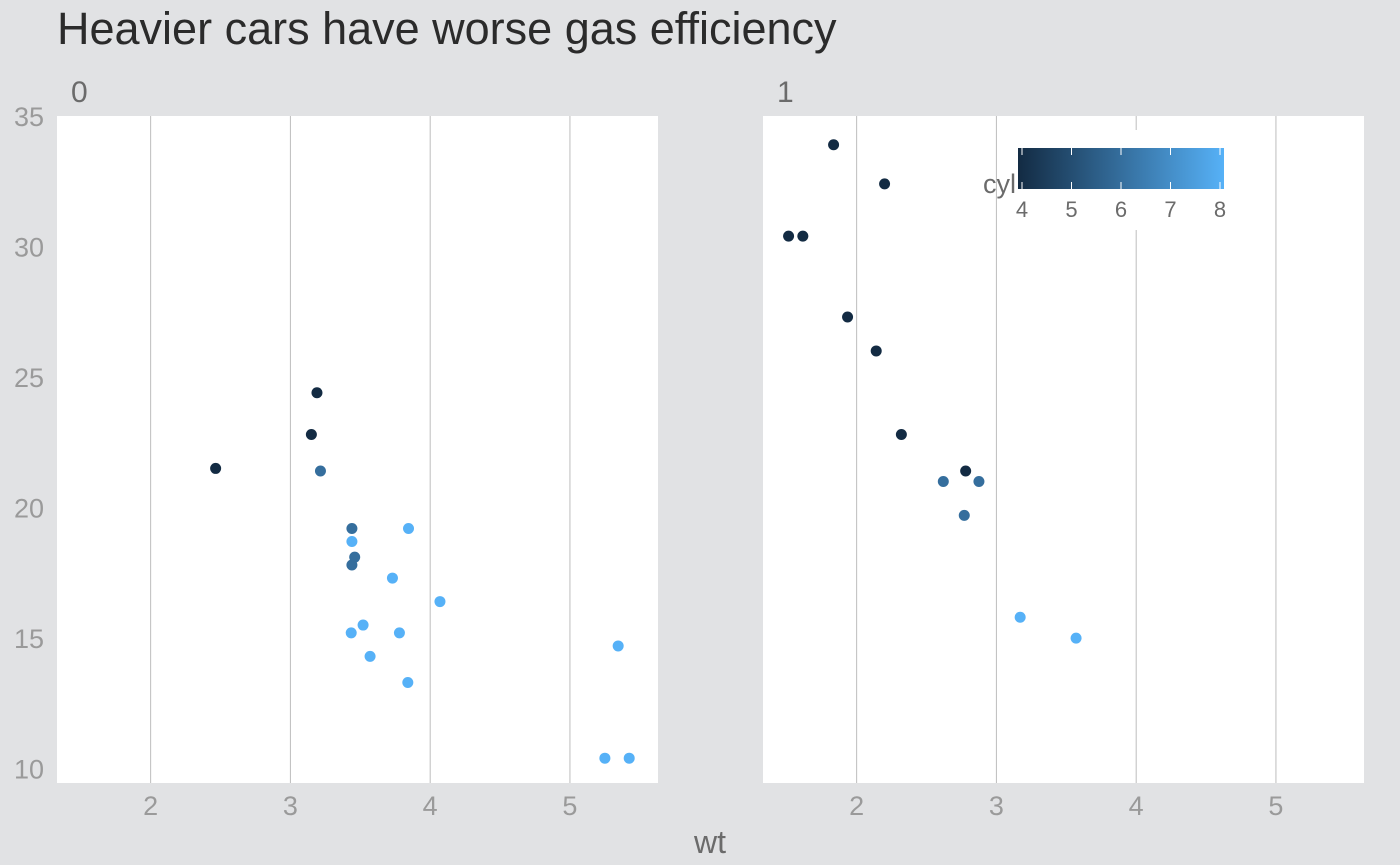  What do you see at coordinates (29, 117) in the screenshot?
I see `y-tick-label: 35` at bounding box center [29, 117].